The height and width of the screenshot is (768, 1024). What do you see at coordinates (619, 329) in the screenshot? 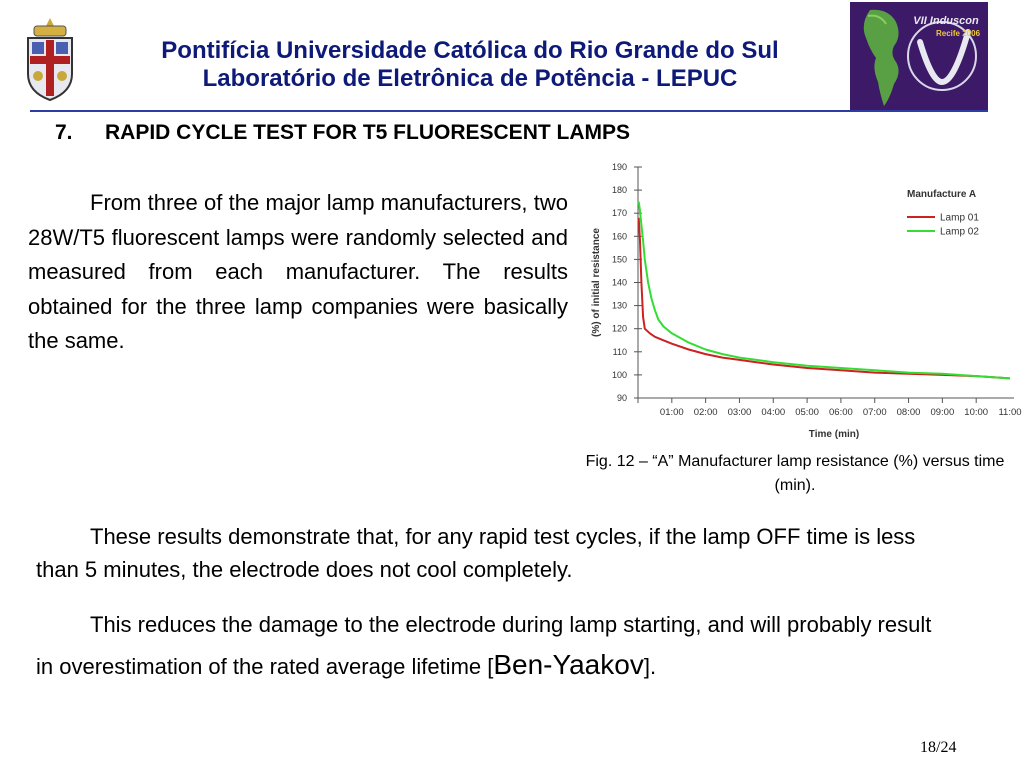
I see `y-tick-label: 120` at bounding box center [619, 329].